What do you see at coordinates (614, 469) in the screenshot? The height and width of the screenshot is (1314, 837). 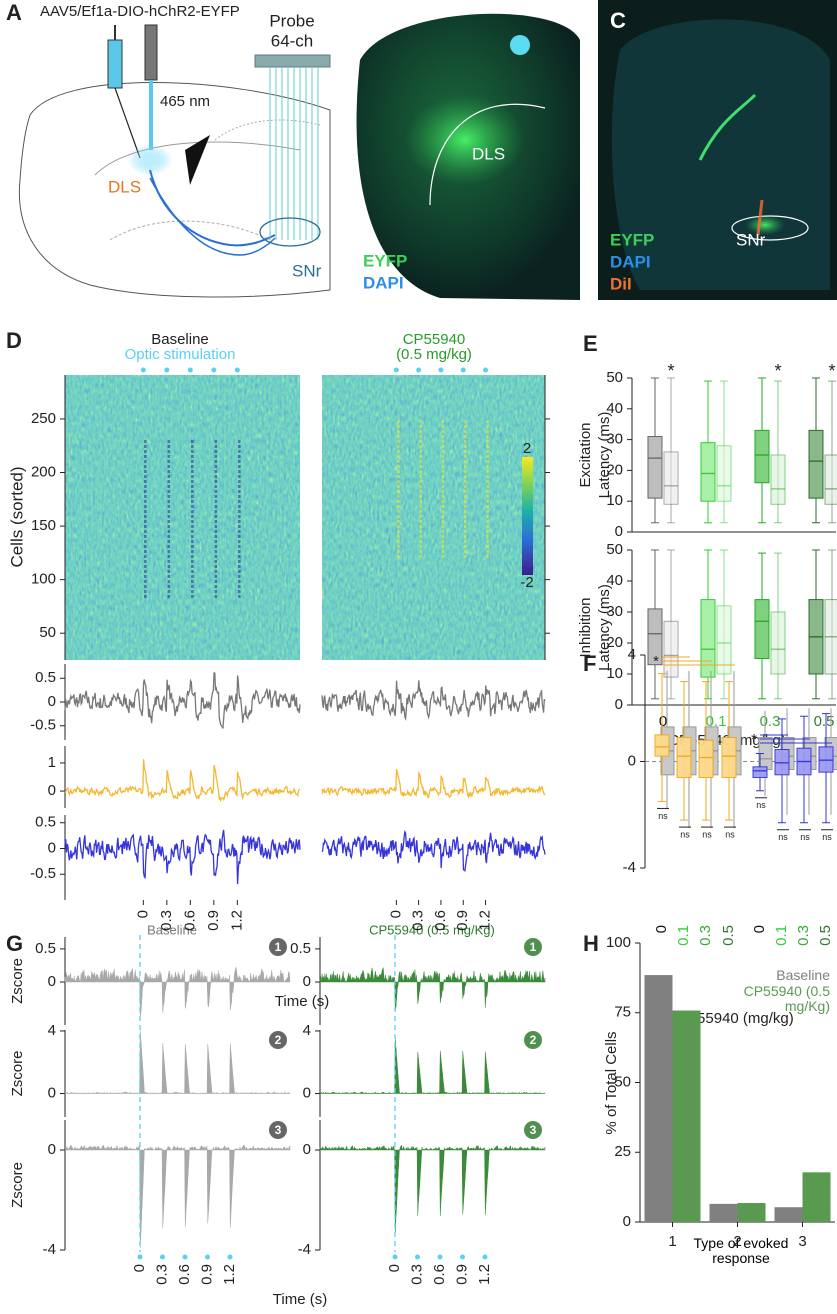 I see `y-tick-label: 20` at bounding box center [614, 469].